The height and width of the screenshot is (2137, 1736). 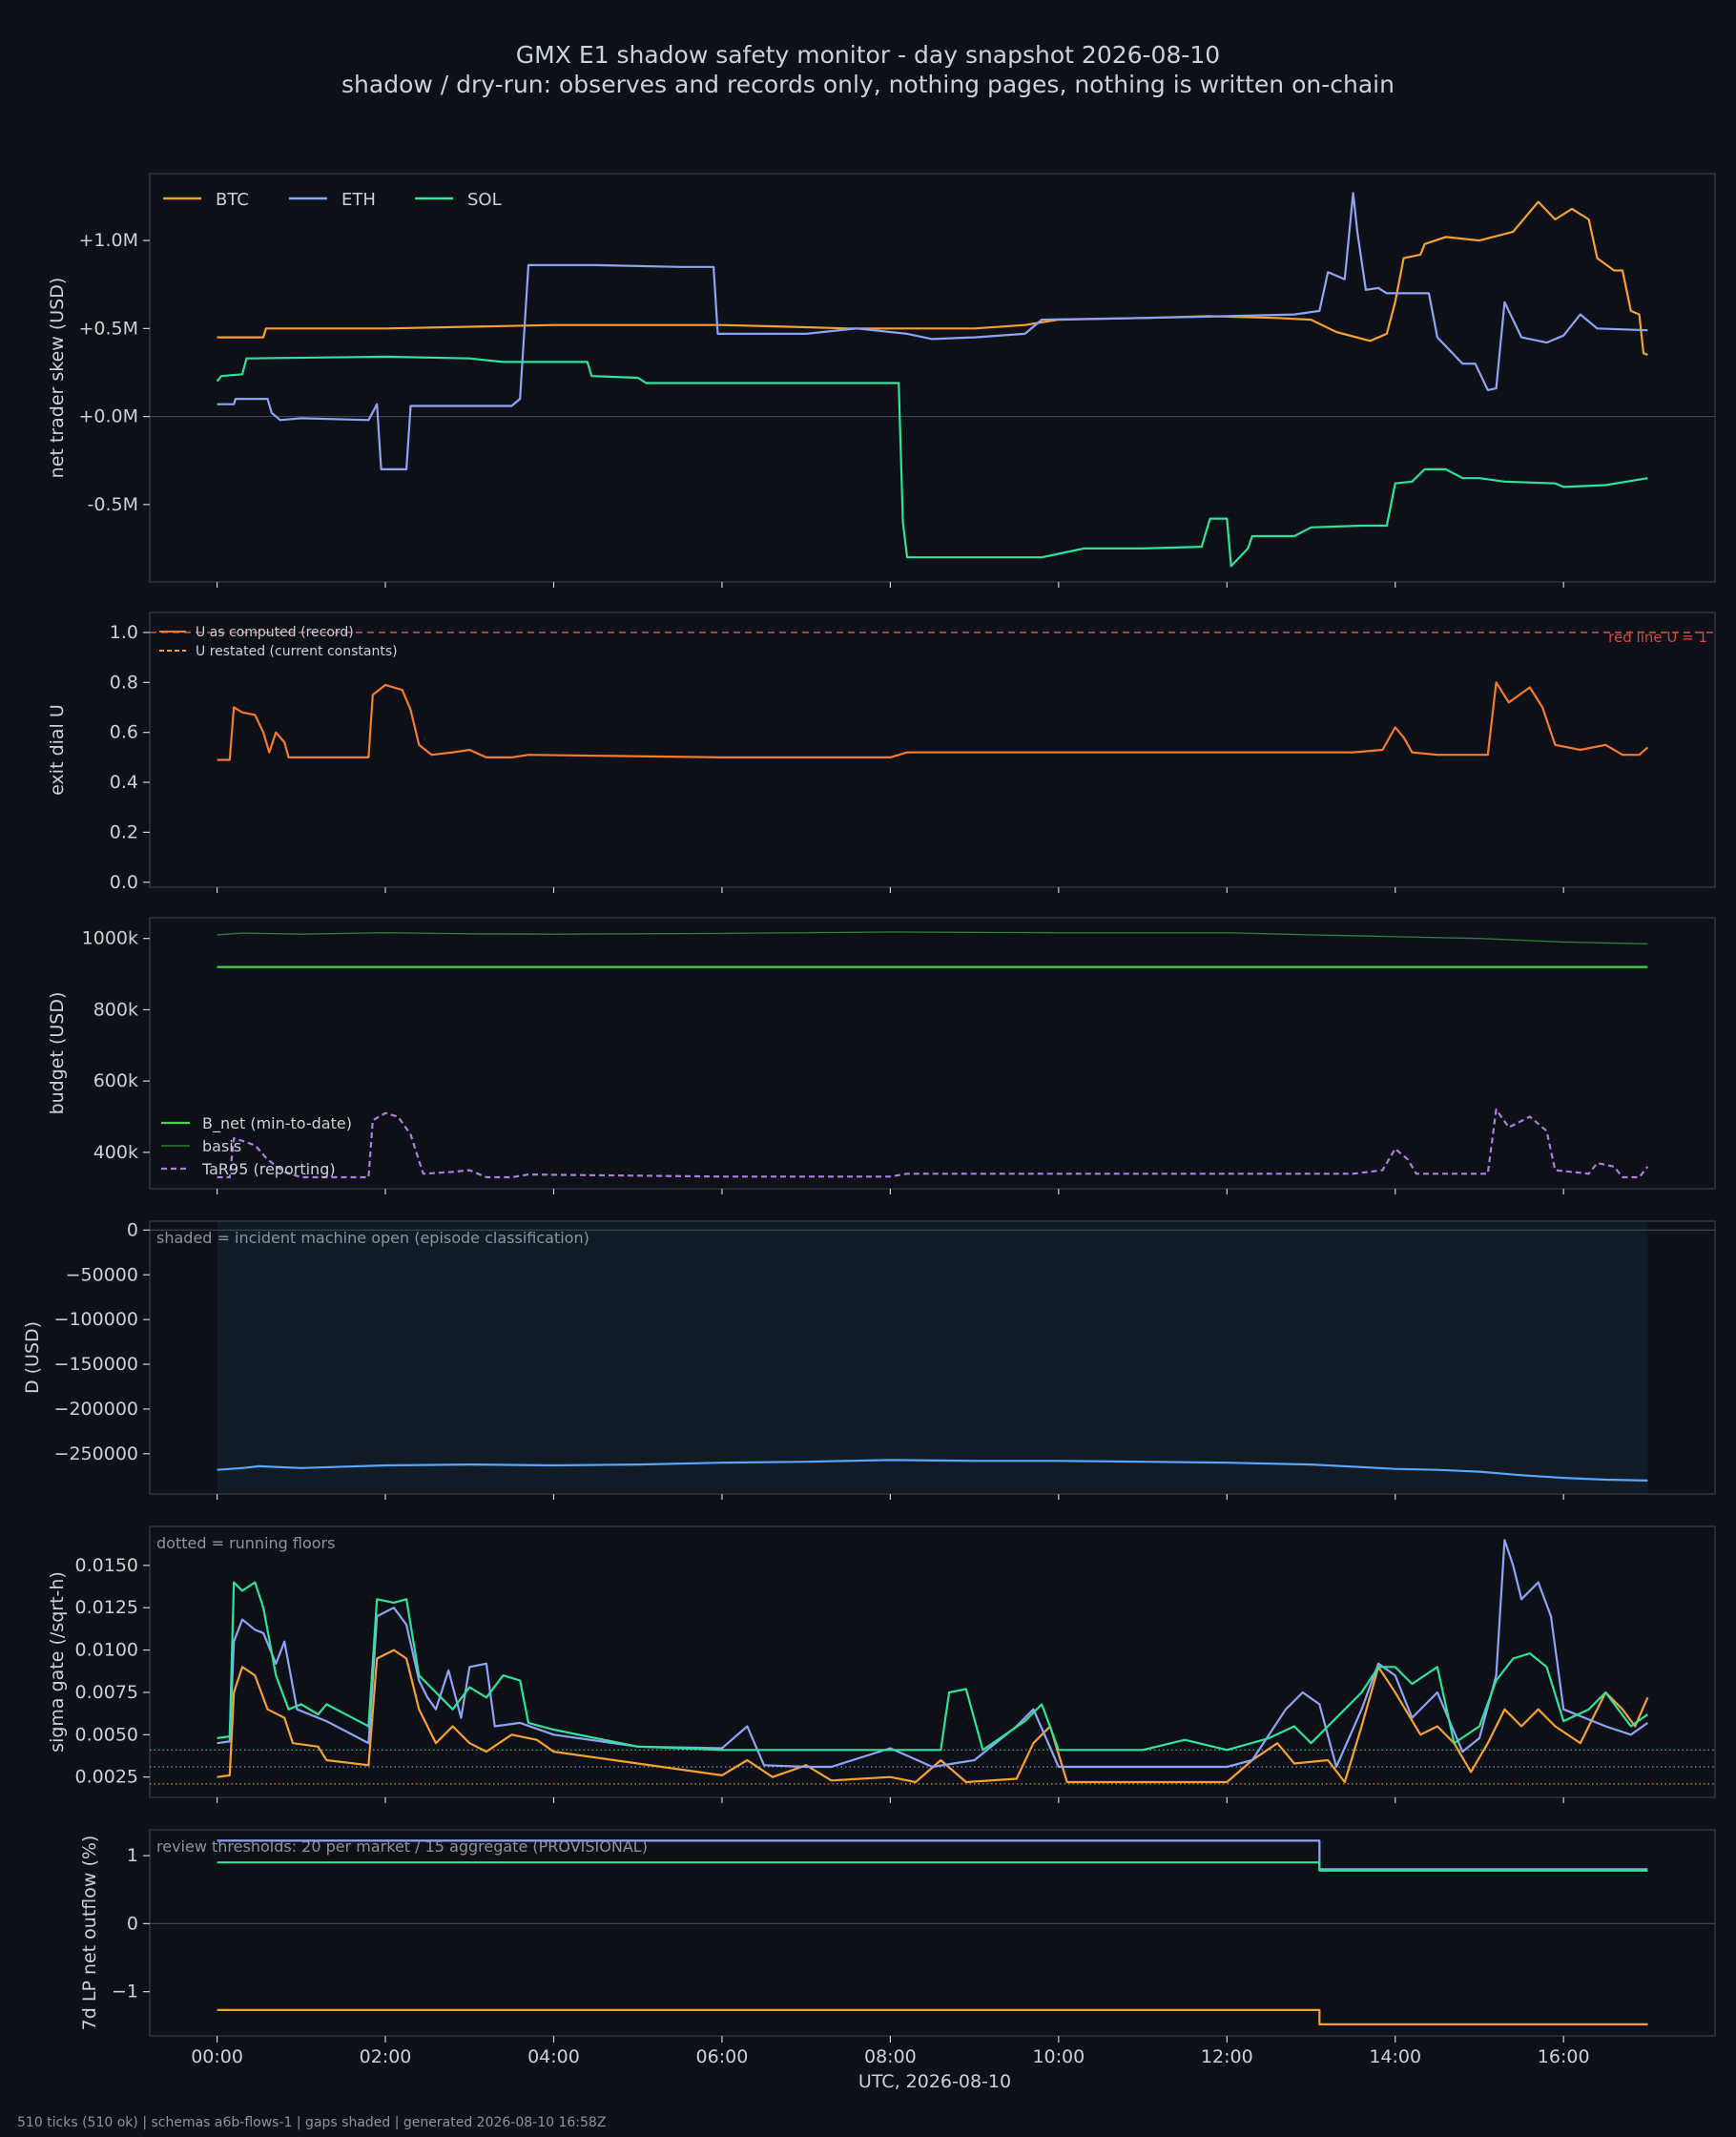 What do you see at coordinates (933, 1716) in the screenshot?
I see `sigma_gate-series-btc` at bounding box center [933, 1716].